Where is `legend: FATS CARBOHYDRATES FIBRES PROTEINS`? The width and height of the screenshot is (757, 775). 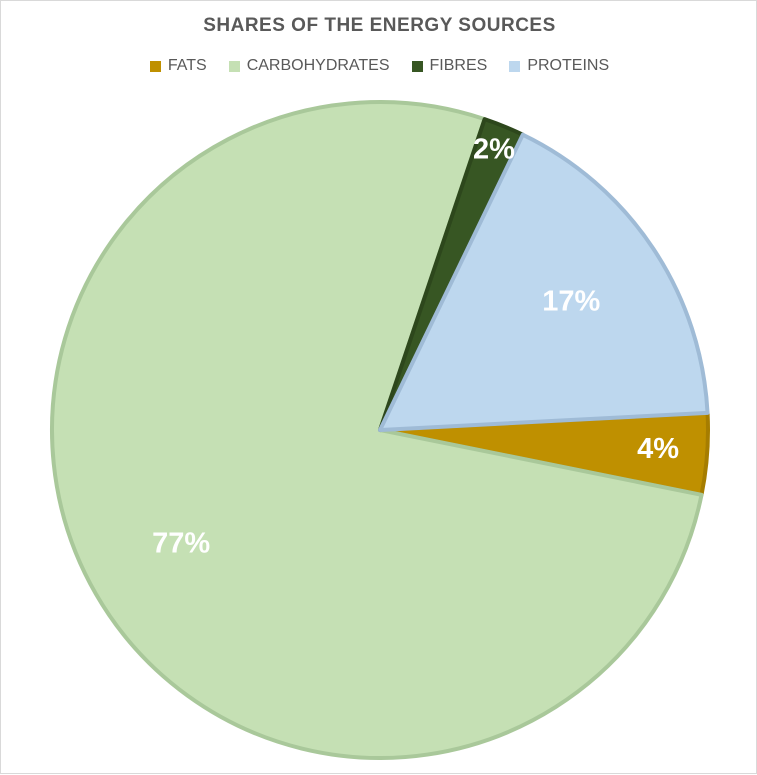 legend: FATS CARBOHYDRATES FIBRES PROTEINS is located at coordinates (379, 66).